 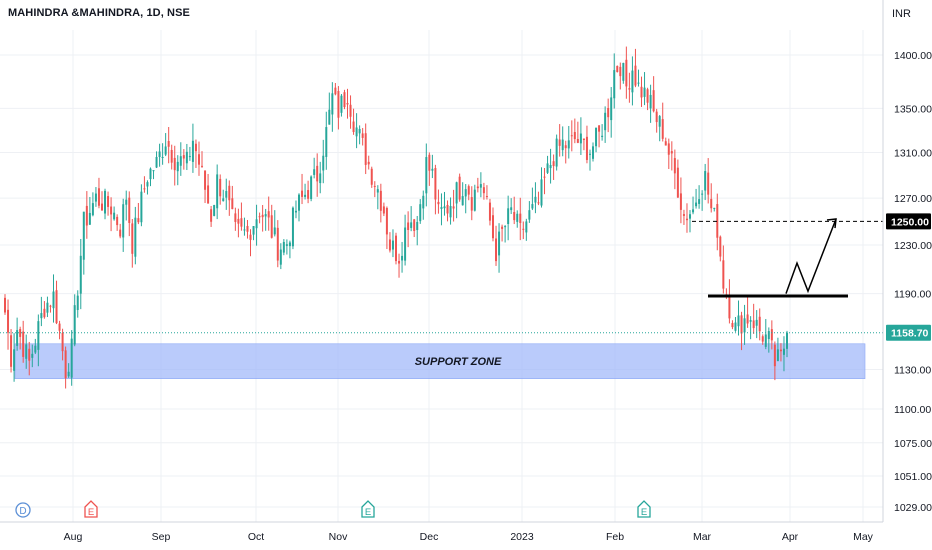 I want to click on price-tick-label: 1075.00, so click(x=913, y=444).